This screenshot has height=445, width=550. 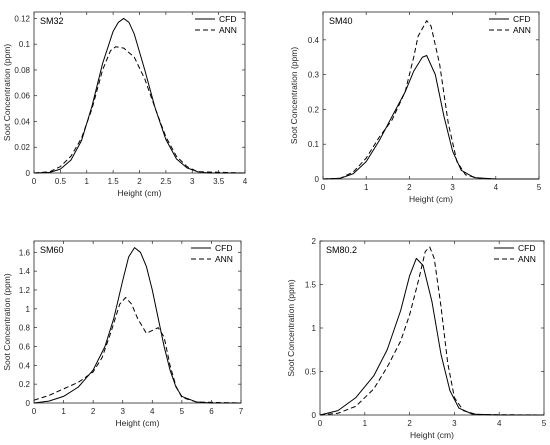 I want to click on y-tick-label: 0.08, so click(x=22, y=70).